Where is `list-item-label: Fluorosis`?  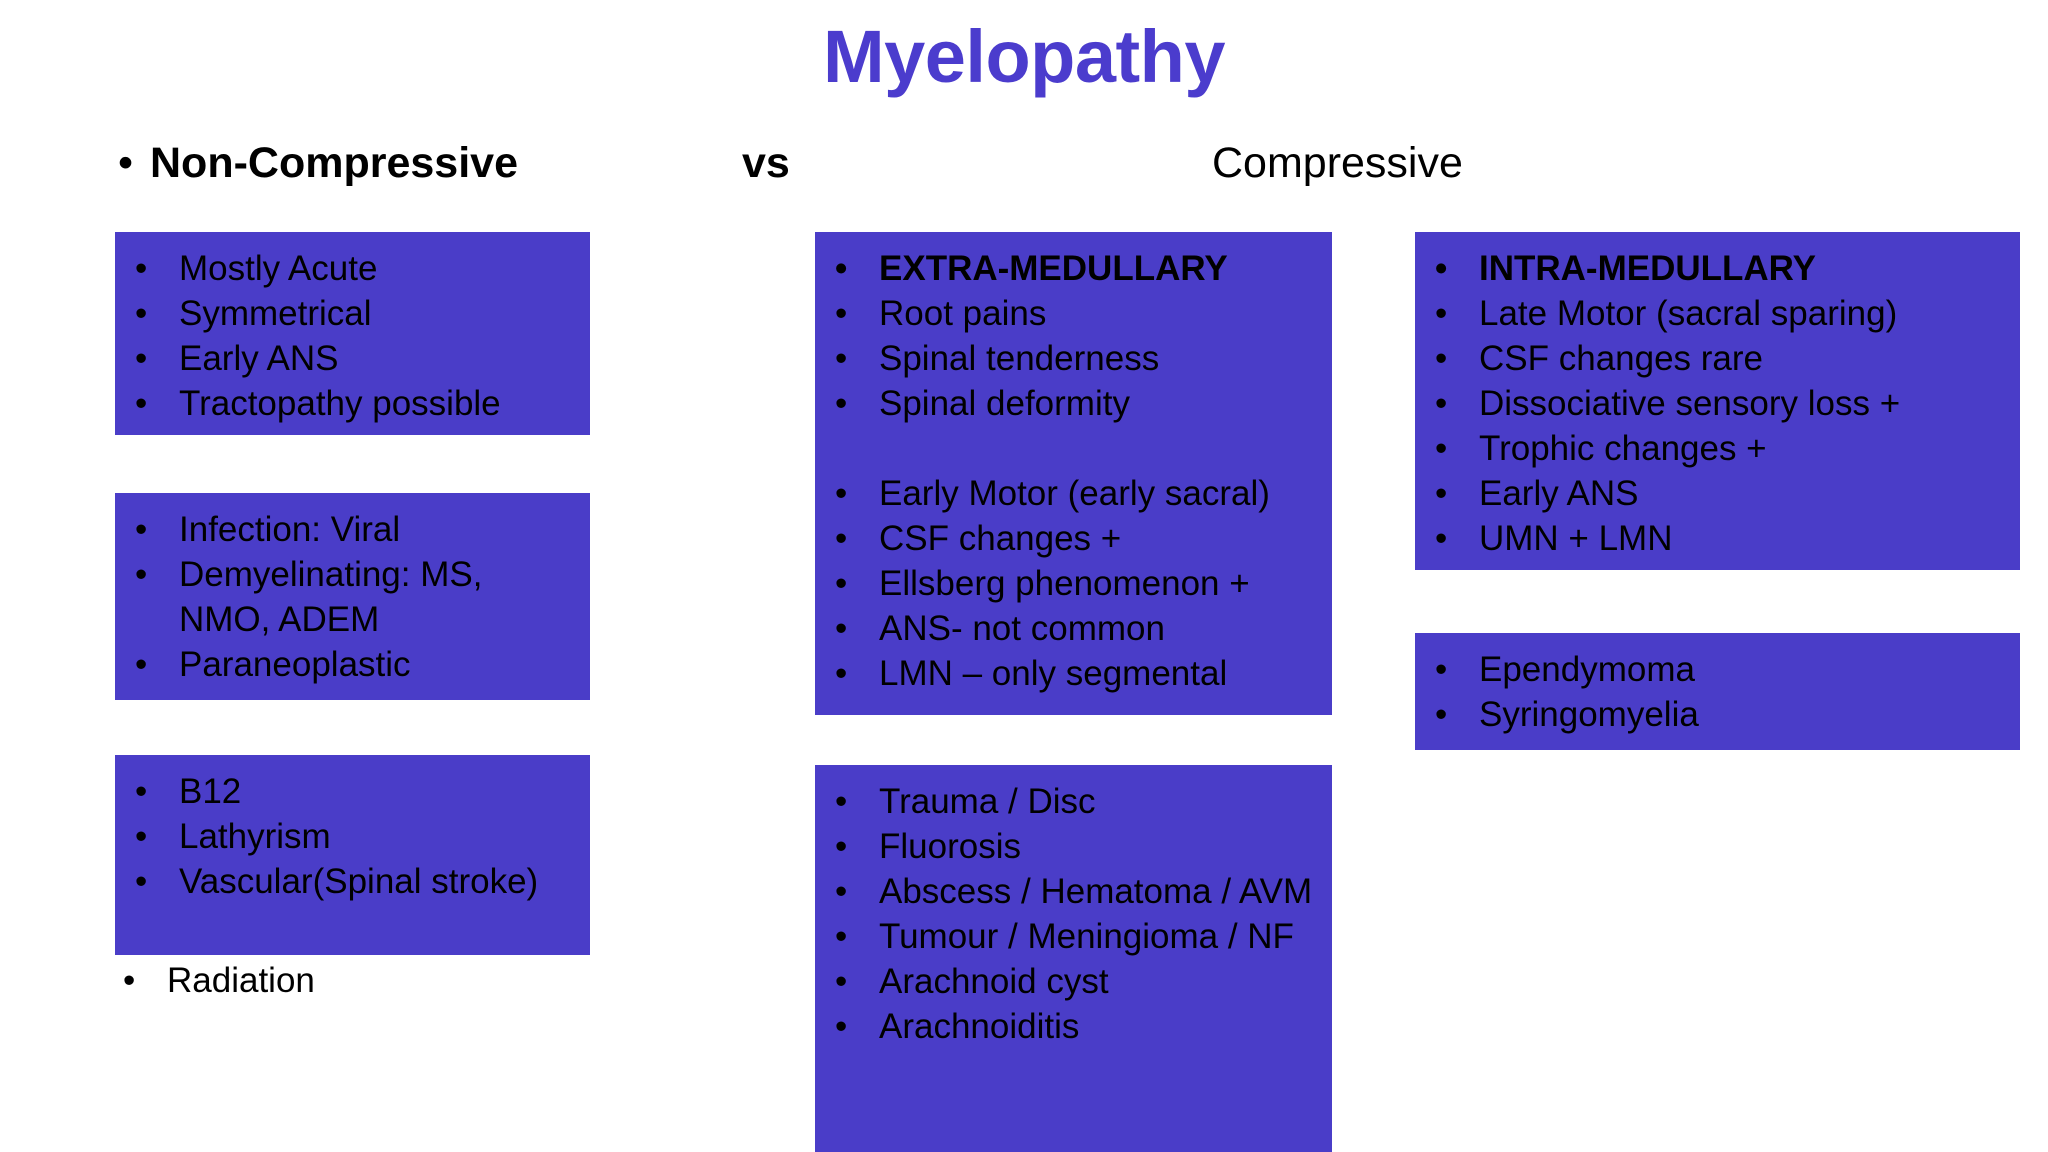
list-item-label: Fluorosis is located at coordinates (950, 846).